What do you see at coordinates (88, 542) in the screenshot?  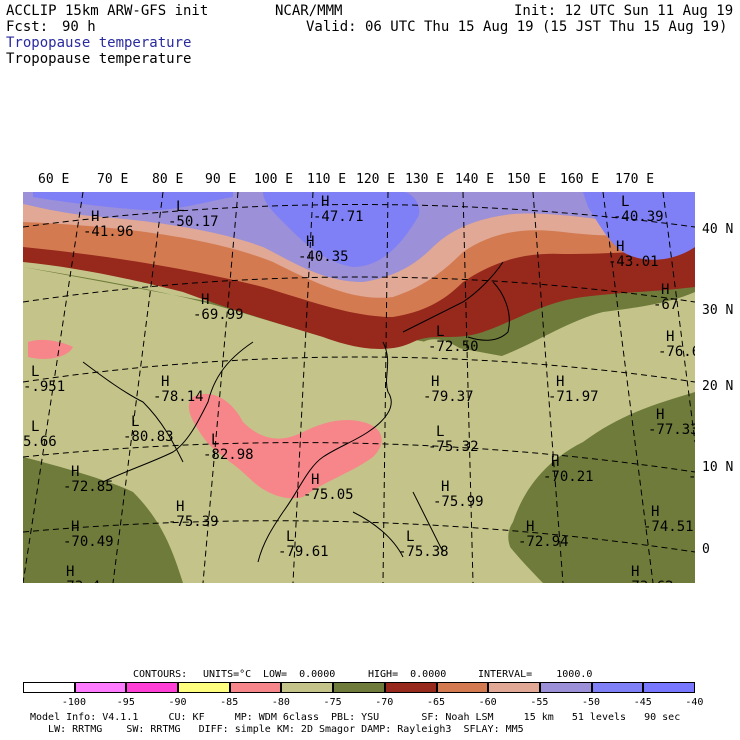 I see `marker-value: -70.49` at bounding box center [88, 542].